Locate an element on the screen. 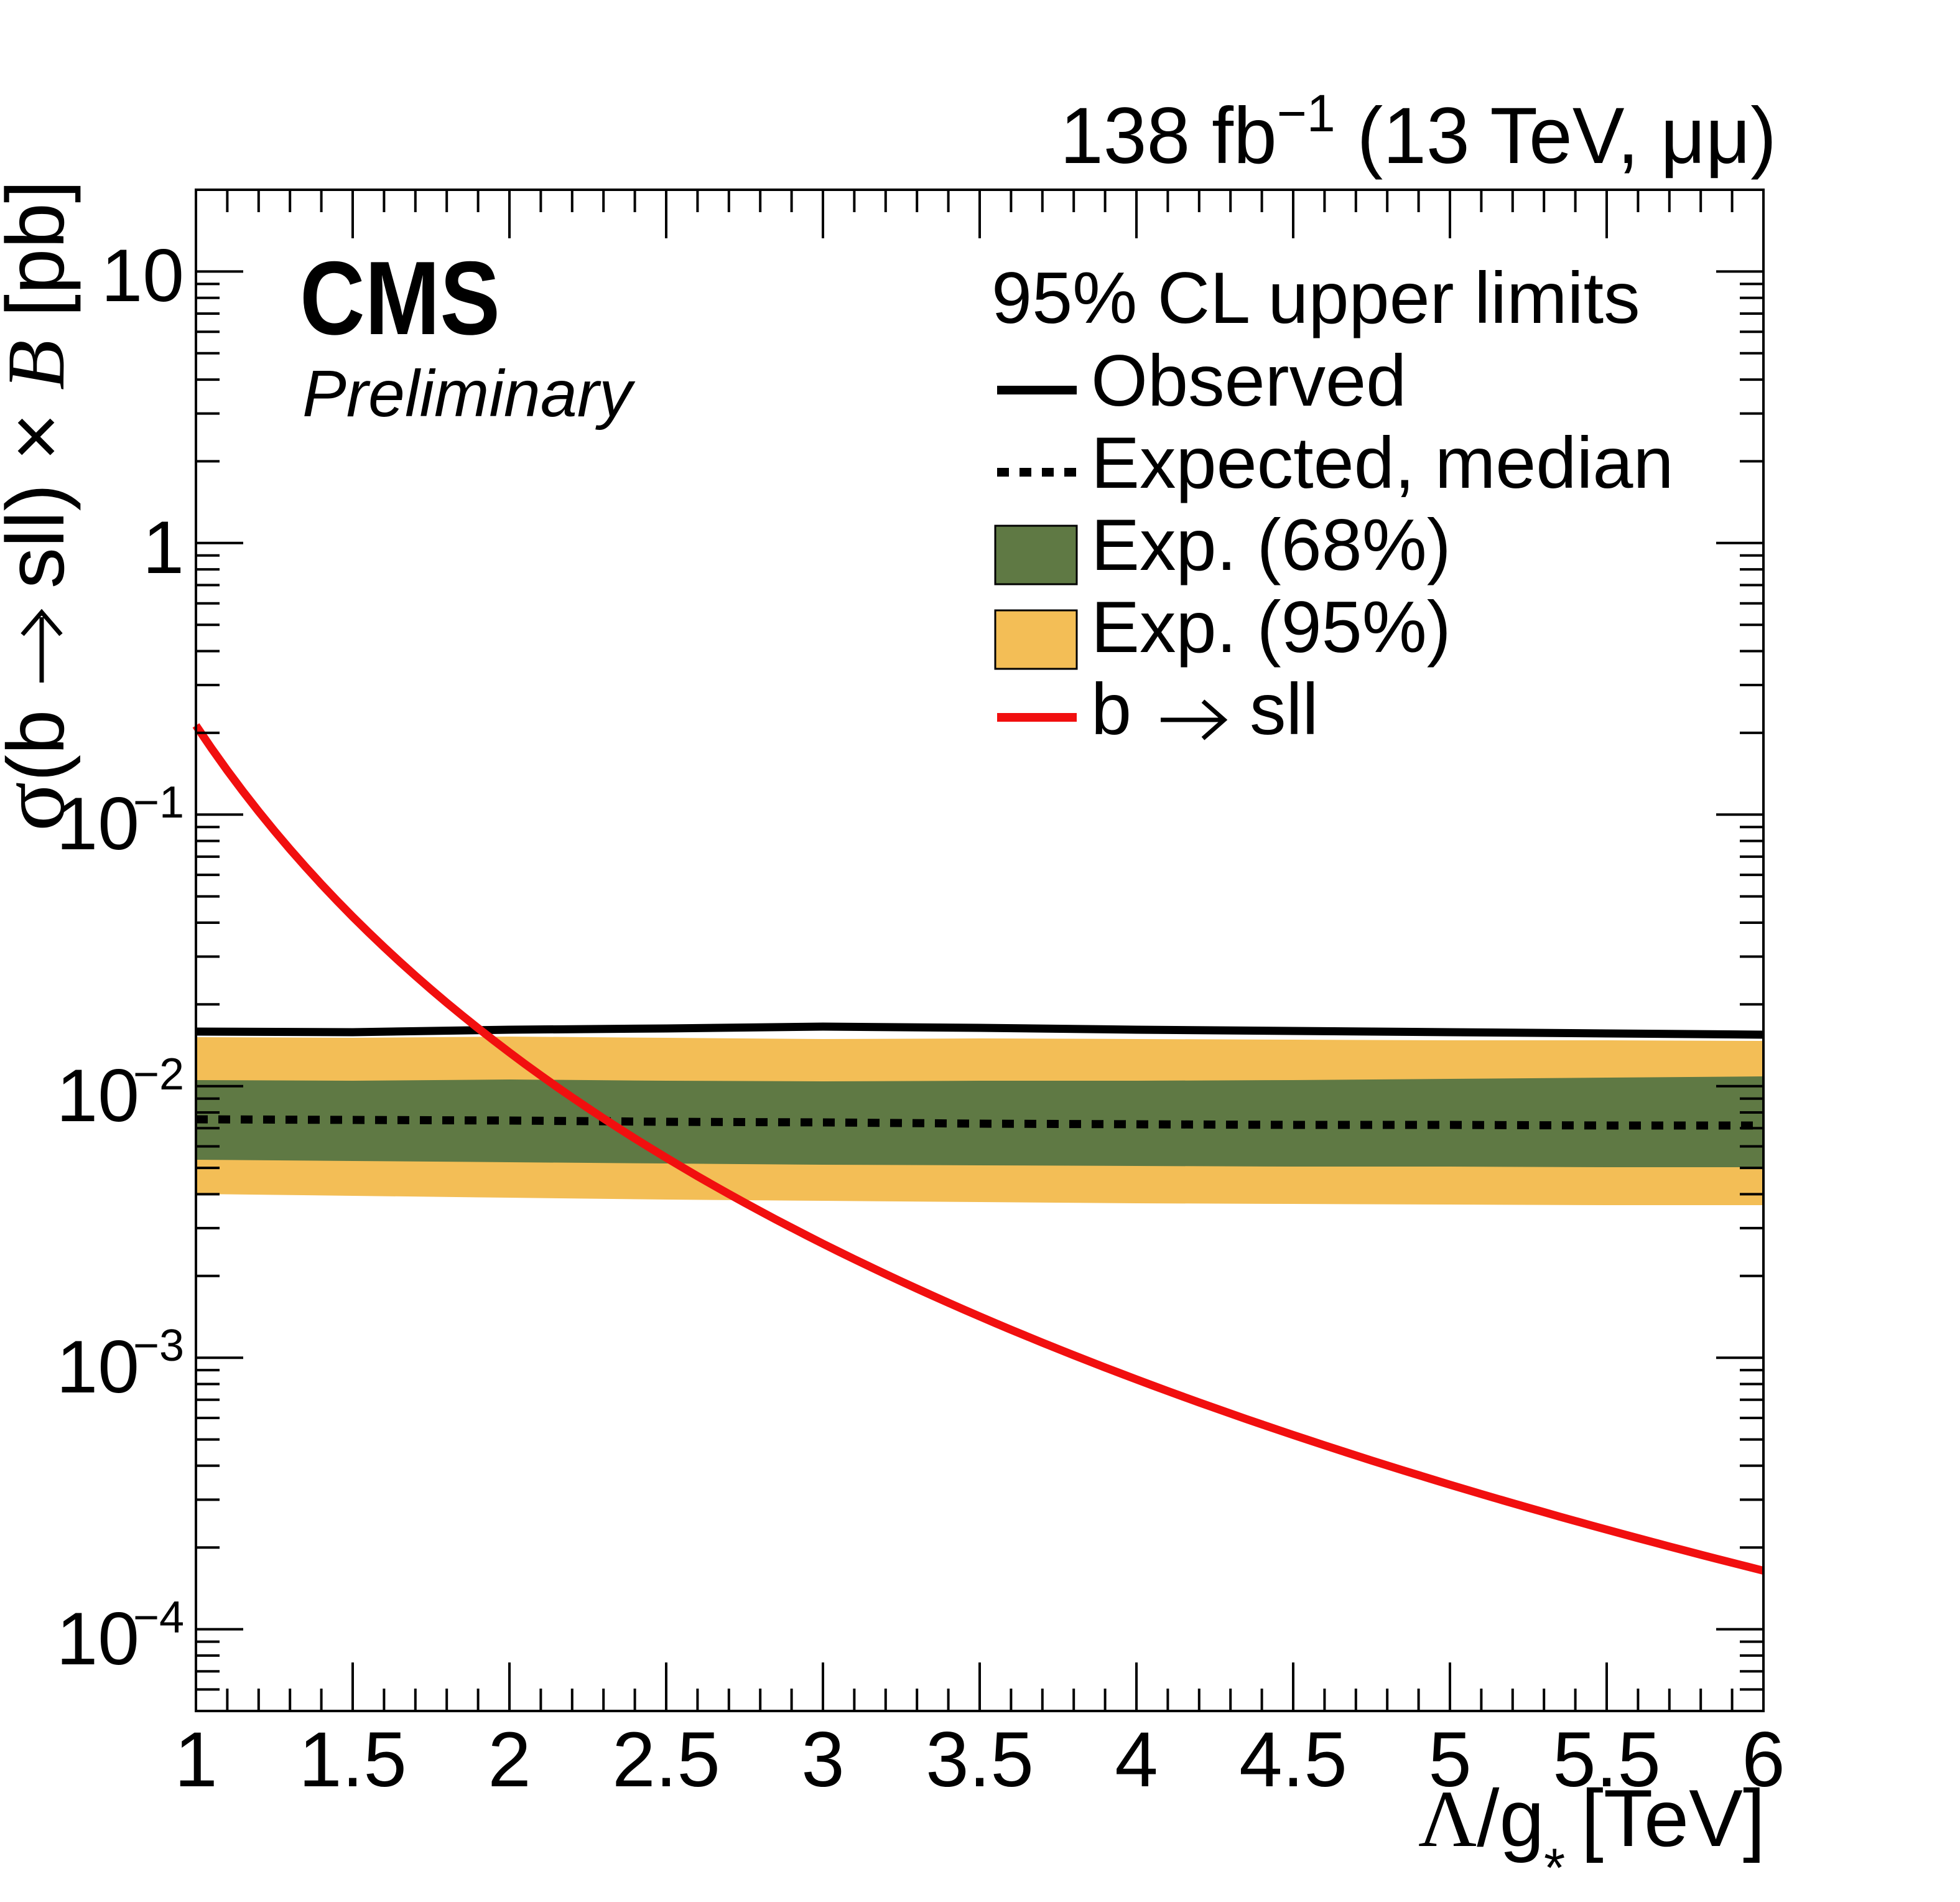 This screenshot has width=1960, height=1902. svg-text: 5 is located at coordinates (1450, 1760).